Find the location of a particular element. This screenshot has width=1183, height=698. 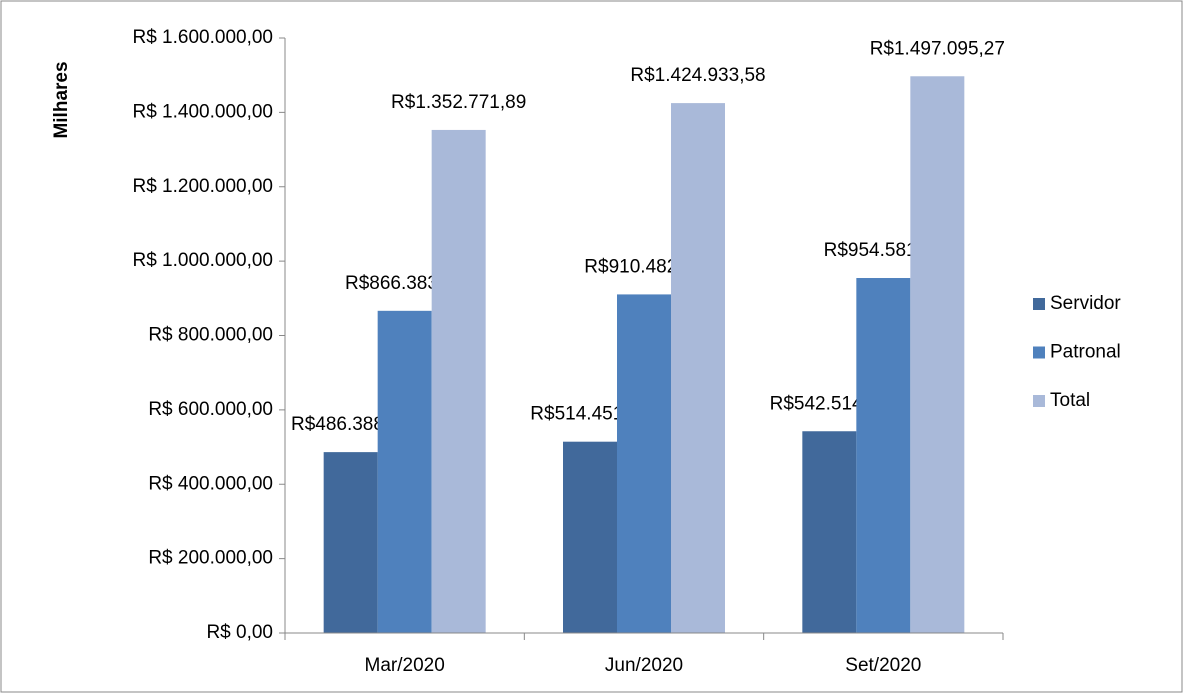

legend-label: Servidor is located at coordinates (1085, 303).